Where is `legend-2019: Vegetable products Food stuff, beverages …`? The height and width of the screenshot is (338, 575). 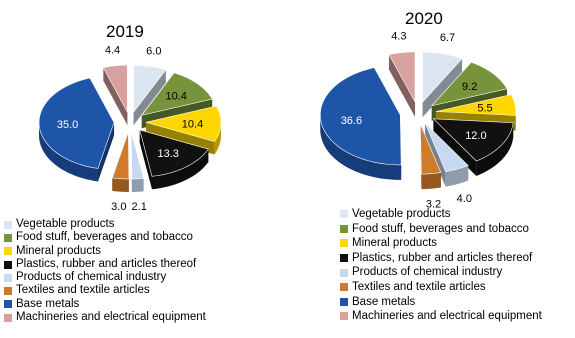
legend-2019: Vegetable products Food stuff, beverages … is located at coordinates (105, 271).